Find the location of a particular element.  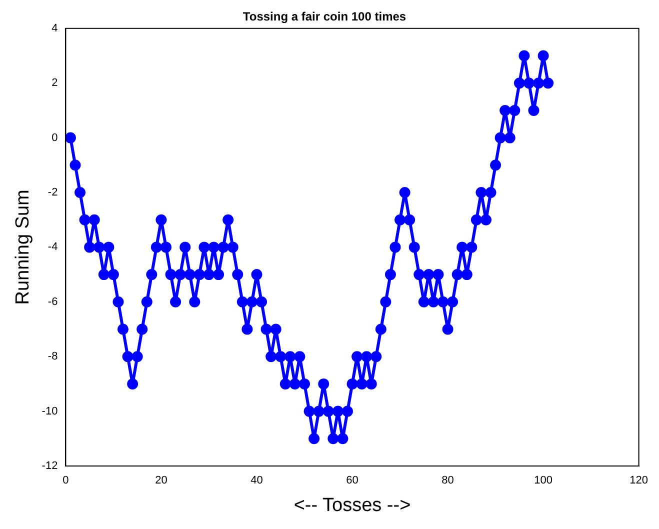

x-tick-label: 60 is located at coordinates (352, 480).